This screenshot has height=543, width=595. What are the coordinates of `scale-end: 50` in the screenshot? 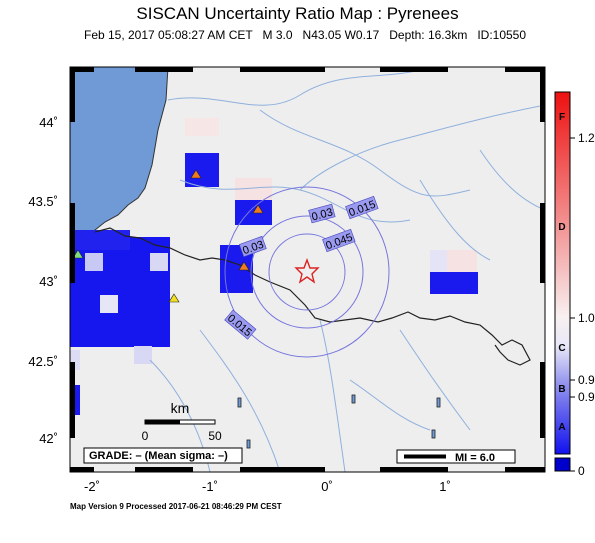 It's located at (215, 436).